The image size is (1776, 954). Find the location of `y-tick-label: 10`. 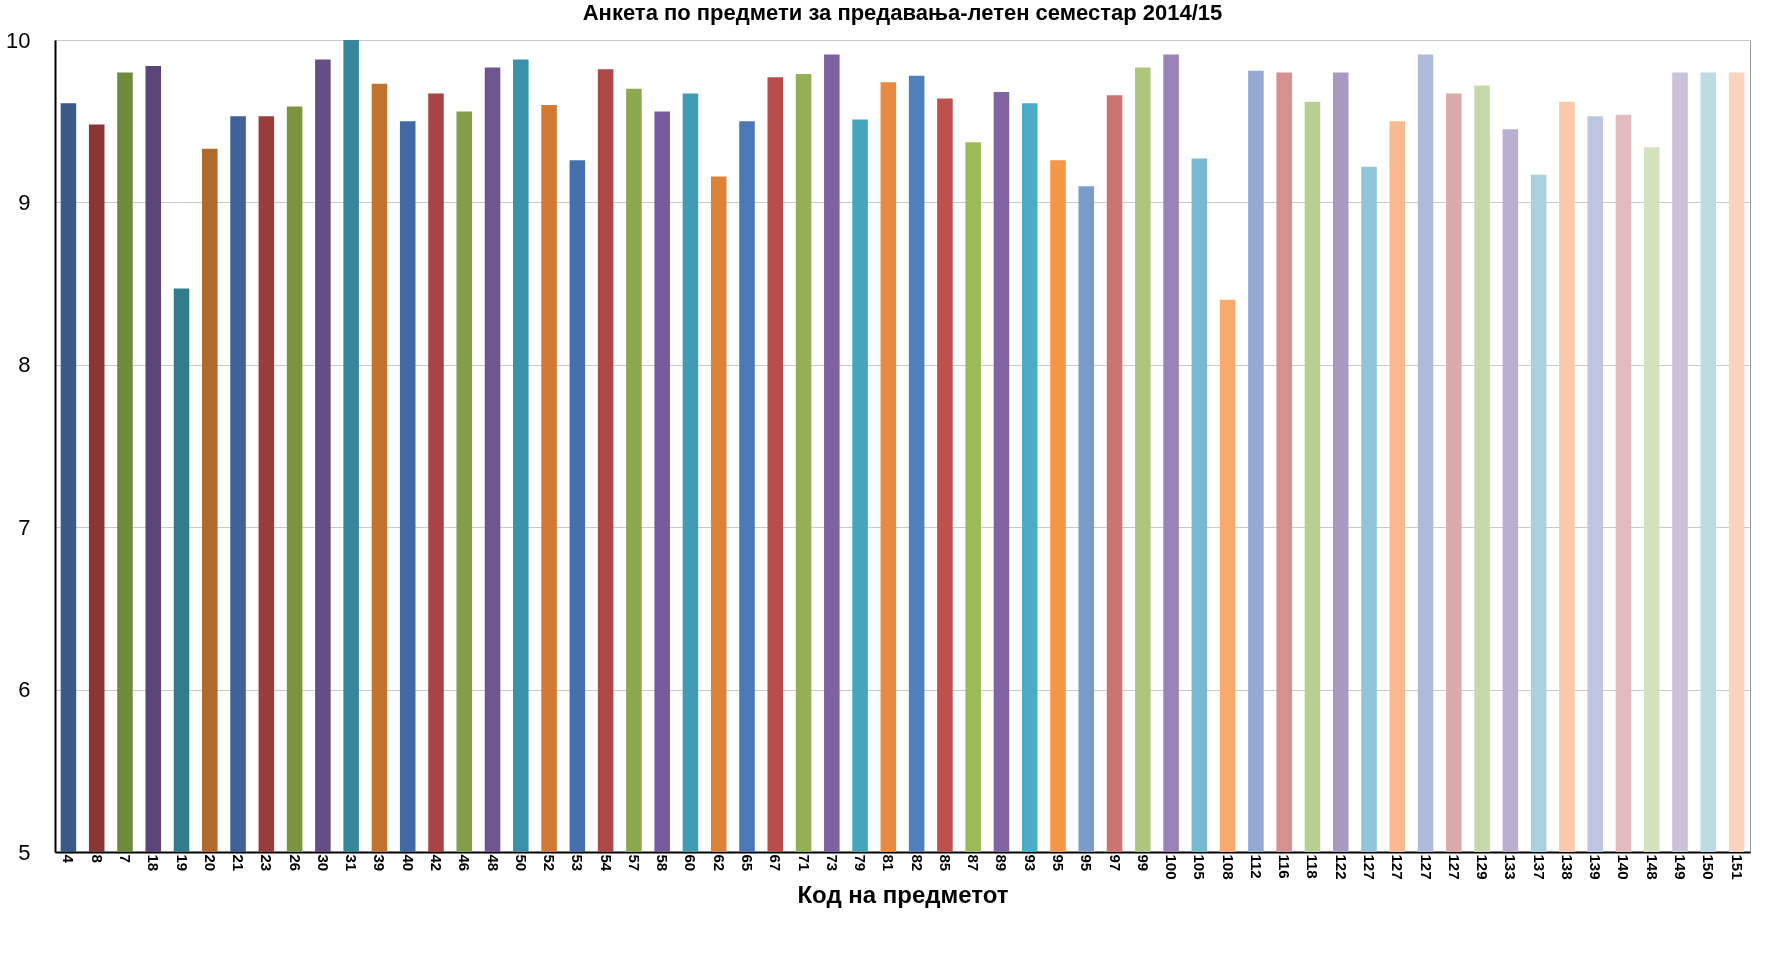

y-tick-label: 10 is located at coordinates (18, 40).